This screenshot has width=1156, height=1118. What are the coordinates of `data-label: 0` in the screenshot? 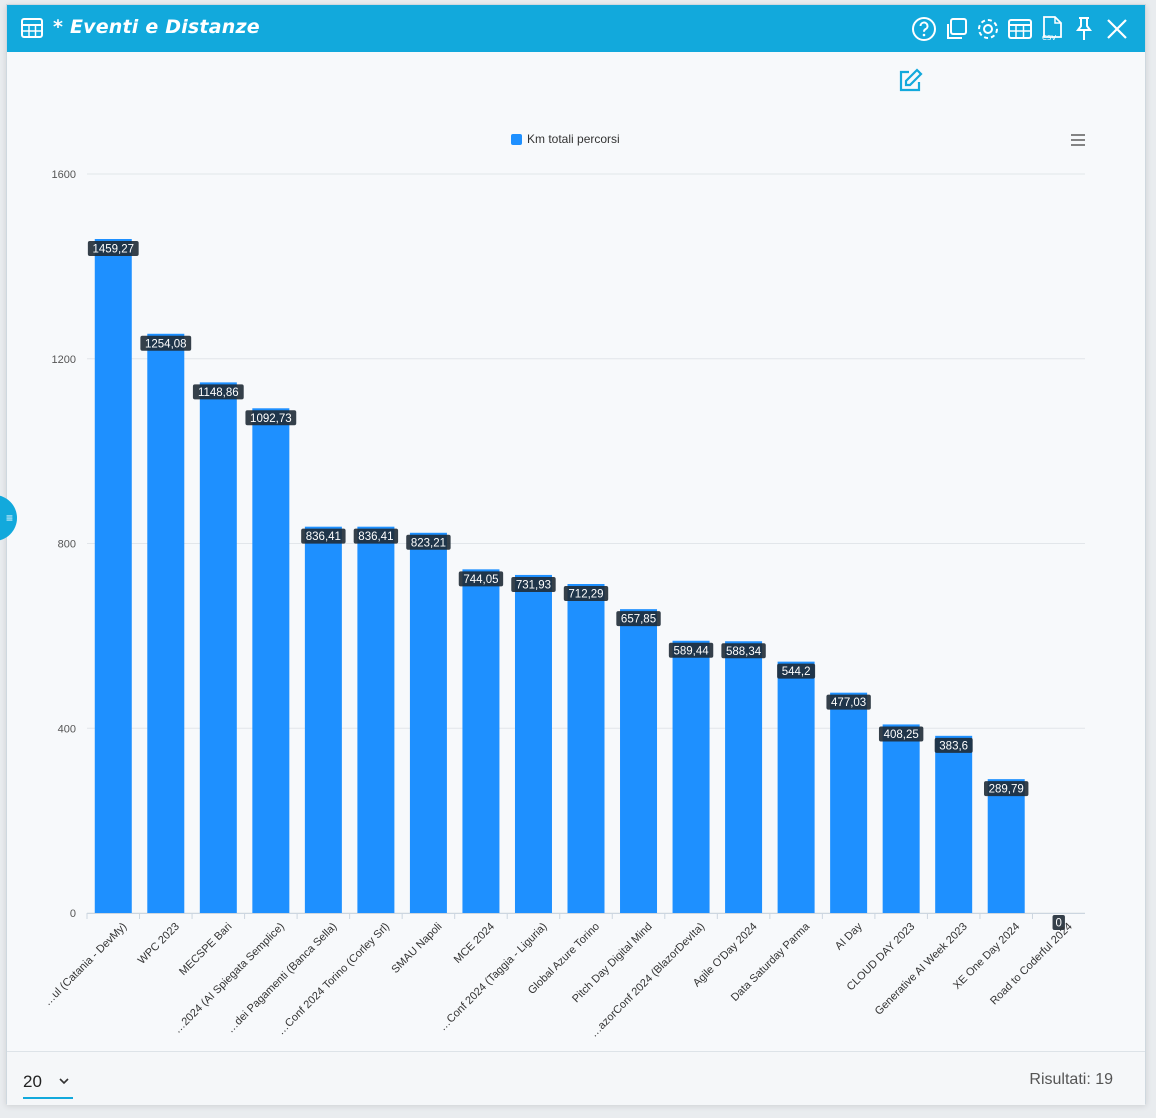 It's located at (1059, 924).